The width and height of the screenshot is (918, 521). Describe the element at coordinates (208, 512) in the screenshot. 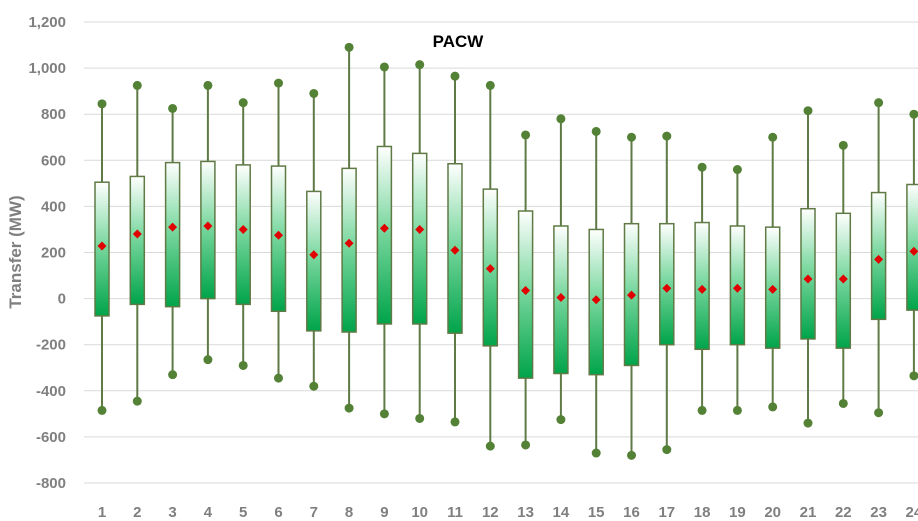

I see `x-tick-label: 4` at that location.